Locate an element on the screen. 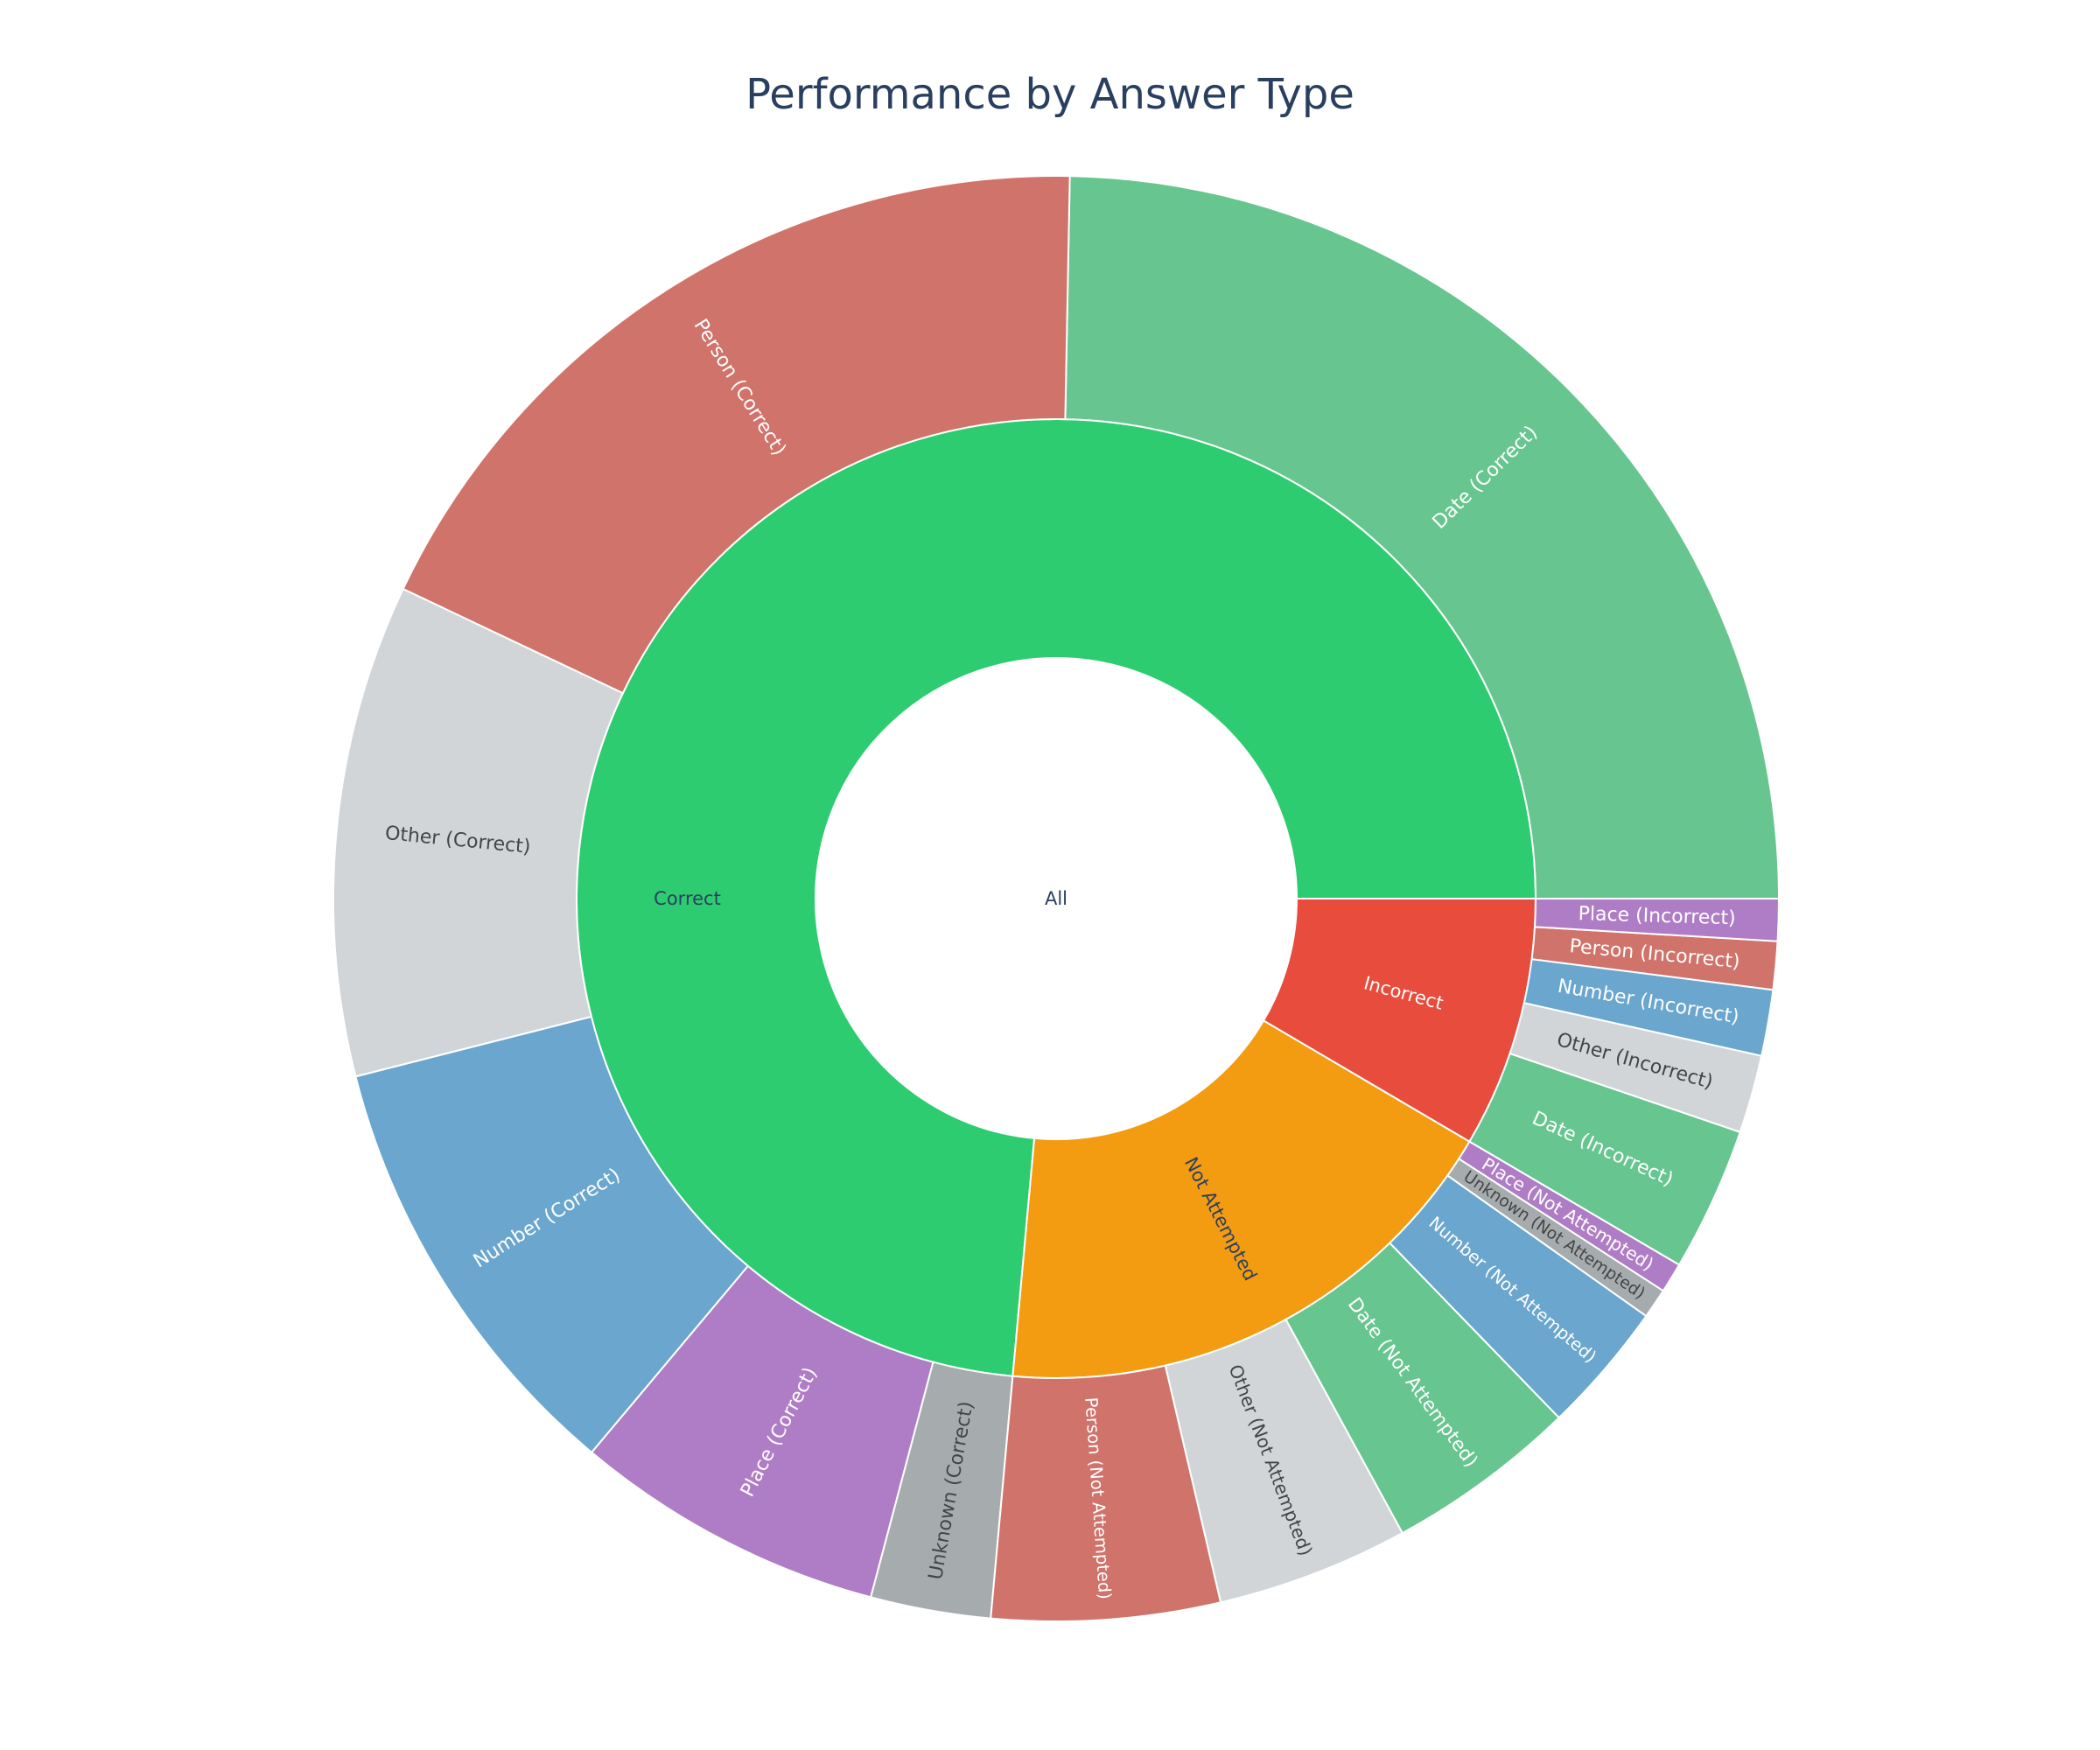 The height and width of the screenshot is (1750, 2100). root-label: All is located at coordinates (1056, 898).